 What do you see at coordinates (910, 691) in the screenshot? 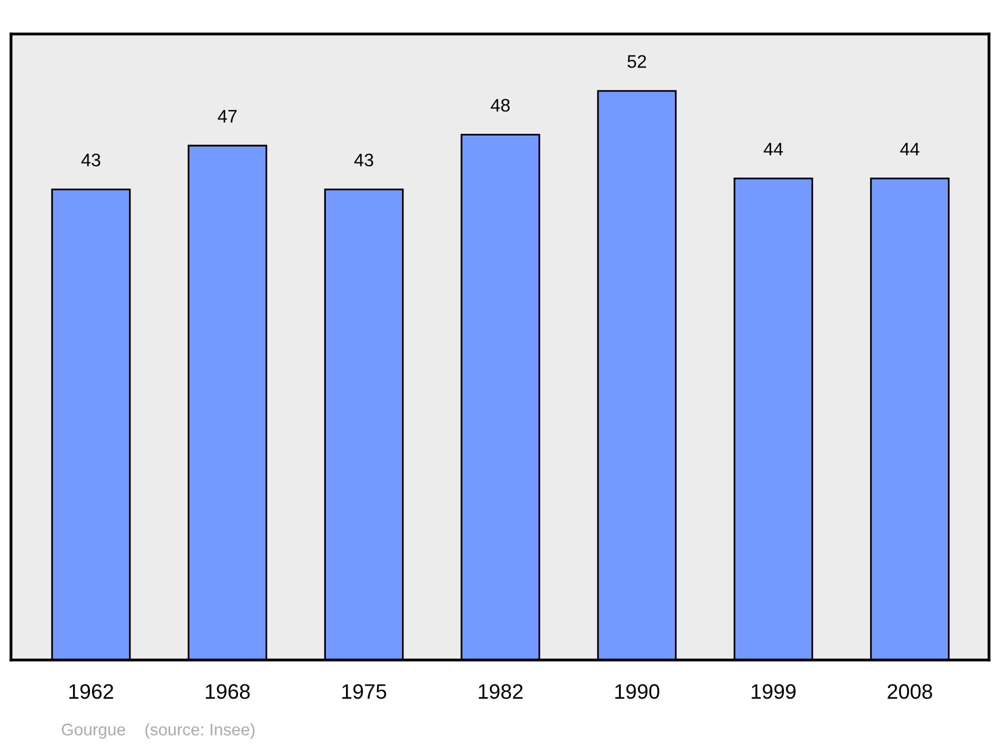
I see `x-tick-label: 2008` at bounding box center [910, 691].